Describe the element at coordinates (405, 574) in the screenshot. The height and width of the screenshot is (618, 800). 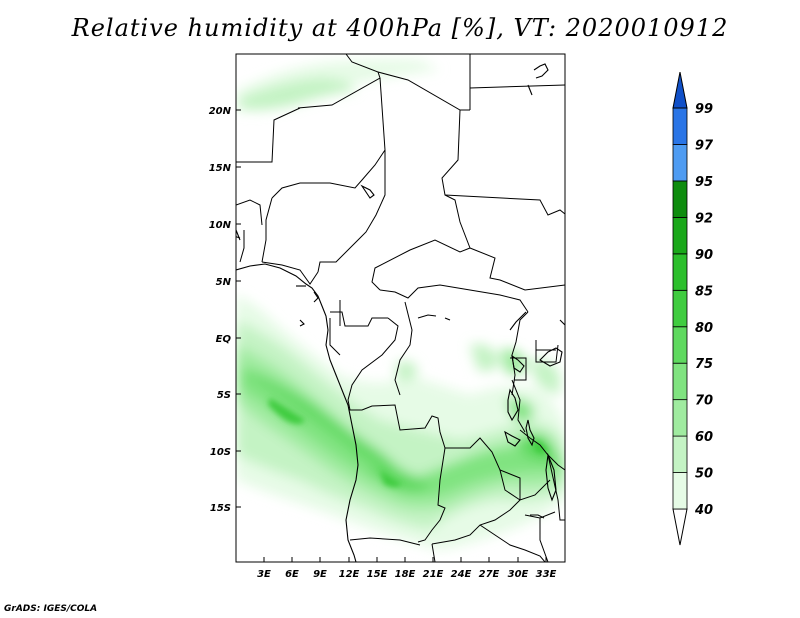
I see `lon-tick-label: 18E` at that location.